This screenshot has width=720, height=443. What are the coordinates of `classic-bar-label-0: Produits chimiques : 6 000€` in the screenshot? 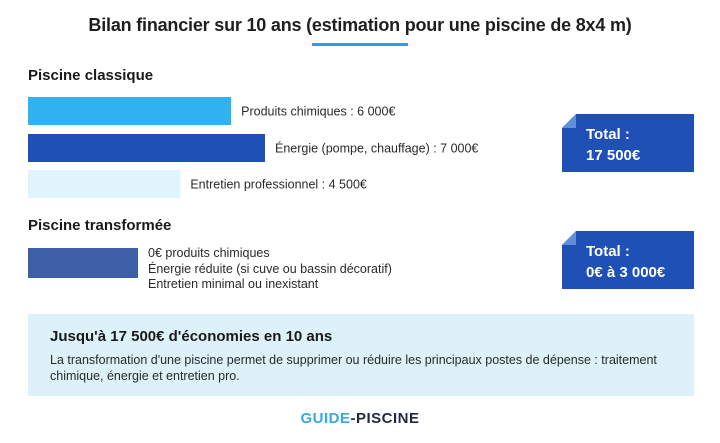 It's located at (318, 112).